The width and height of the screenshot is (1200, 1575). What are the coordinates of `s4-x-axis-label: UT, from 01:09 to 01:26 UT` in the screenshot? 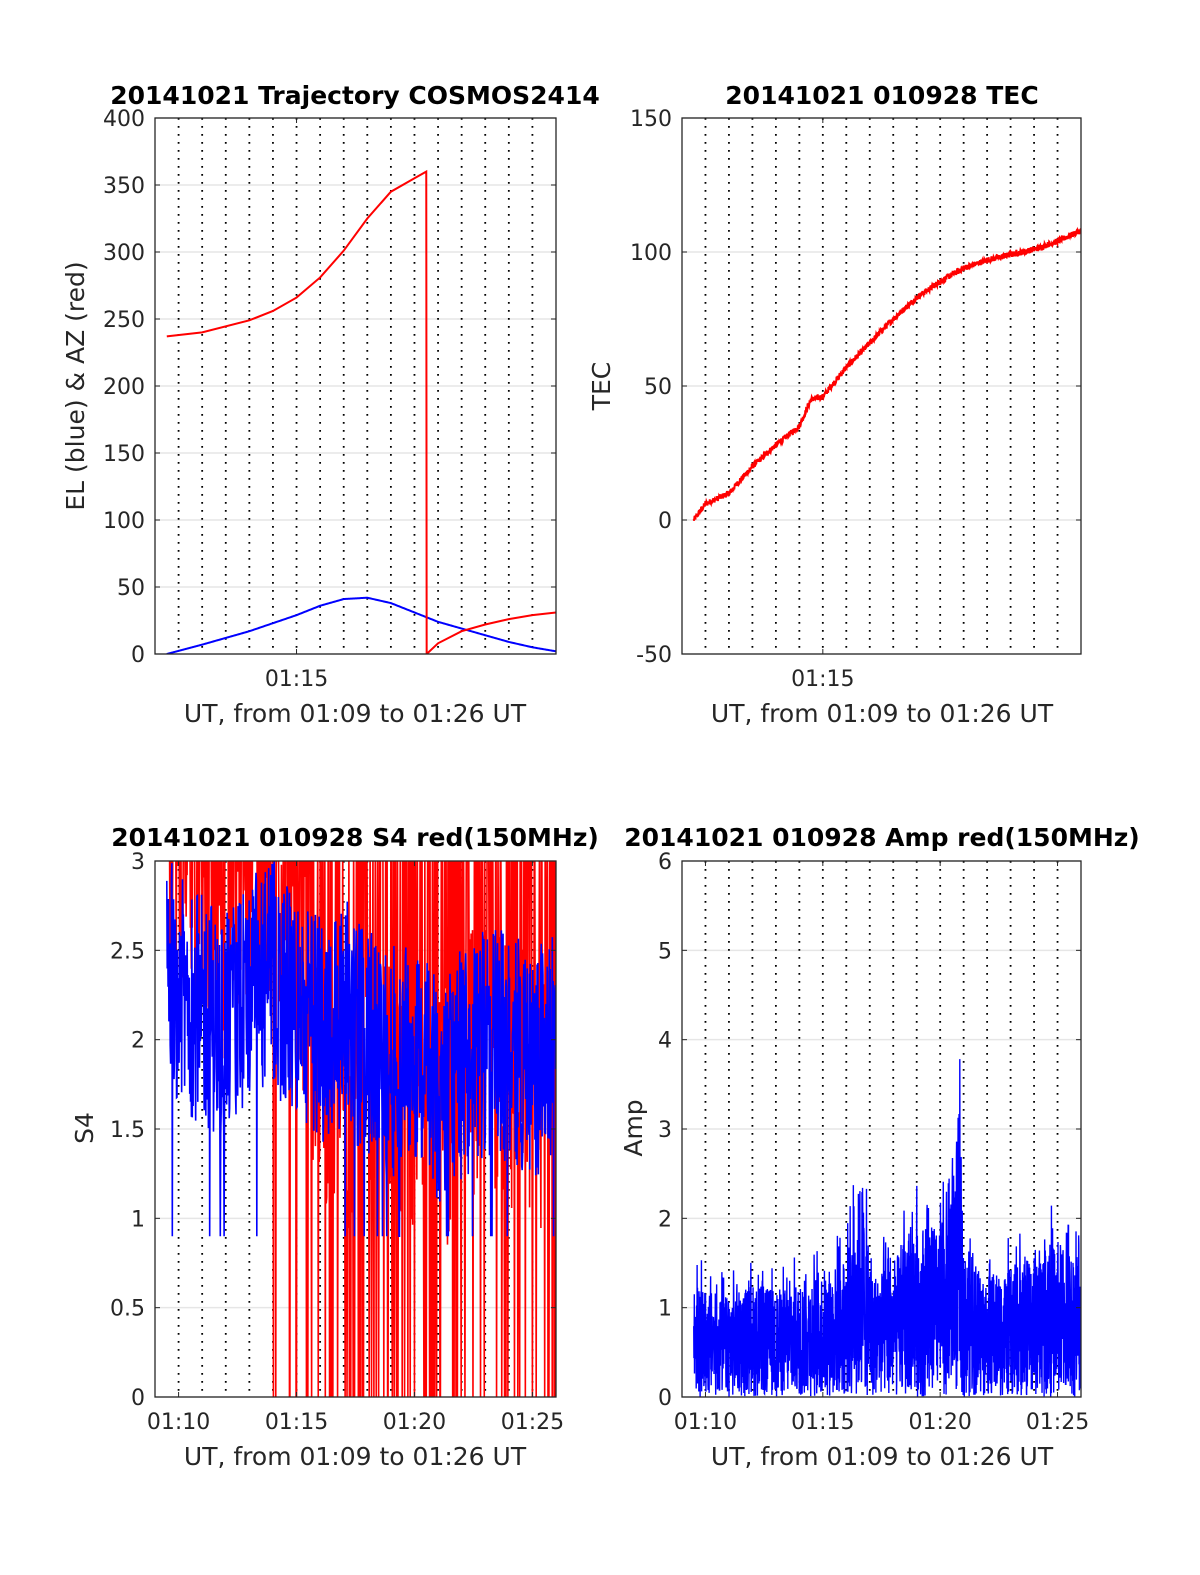 It's located at (355, 1456).